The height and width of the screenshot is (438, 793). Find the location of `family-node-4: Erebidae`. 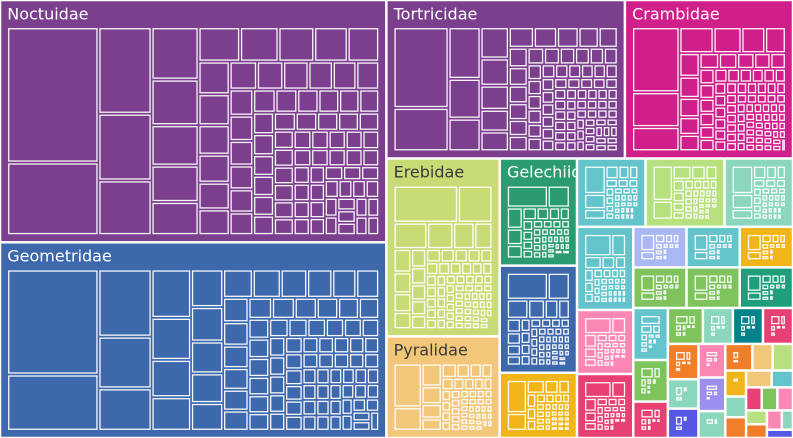

family-node-4: Erebidae is located at coordinates (443, 247).